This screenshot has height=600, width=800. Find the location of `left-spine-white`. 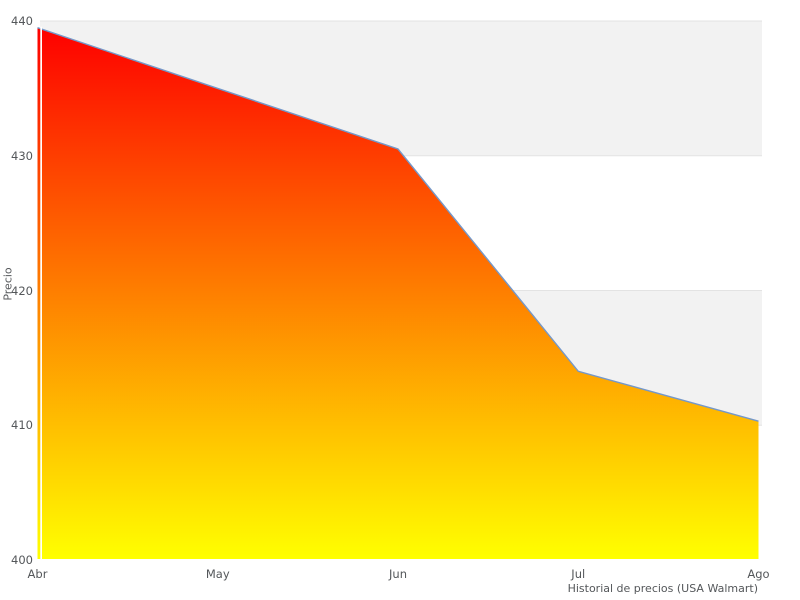

left-spine-white is located at coordinates (41, 293).